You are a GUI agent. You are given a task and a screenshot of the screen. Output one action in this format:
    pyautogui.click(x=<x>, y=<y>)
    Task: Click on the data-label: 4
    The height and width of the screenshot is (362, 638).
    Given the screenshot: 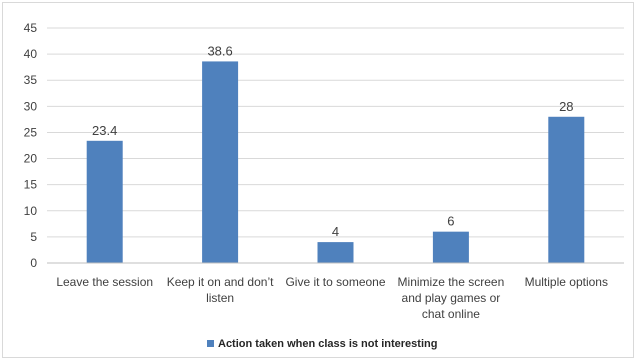 What is the action you would take?
    pyautogui.click(x=335, y=231)
    